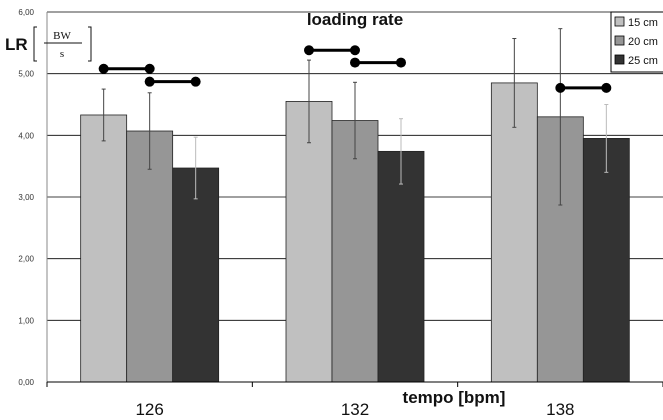 The height and width of the screenshot is (420, 663). What do you see at coordinates (26, 135) in the screenshot?
I see `y-tick-label: 4,00` at bounding box center [26, 135].